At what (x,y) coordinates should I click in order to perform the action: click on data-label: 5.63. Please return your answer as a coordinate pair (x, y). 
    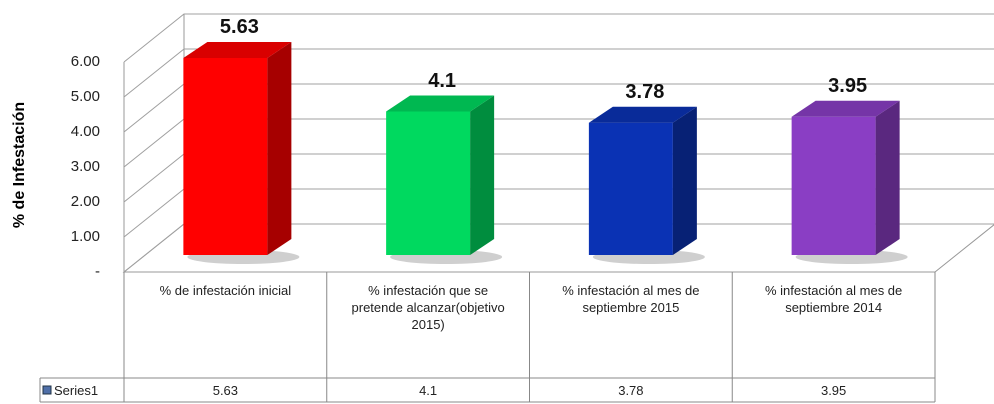
    Looking at the image, I should click on (239, 27).